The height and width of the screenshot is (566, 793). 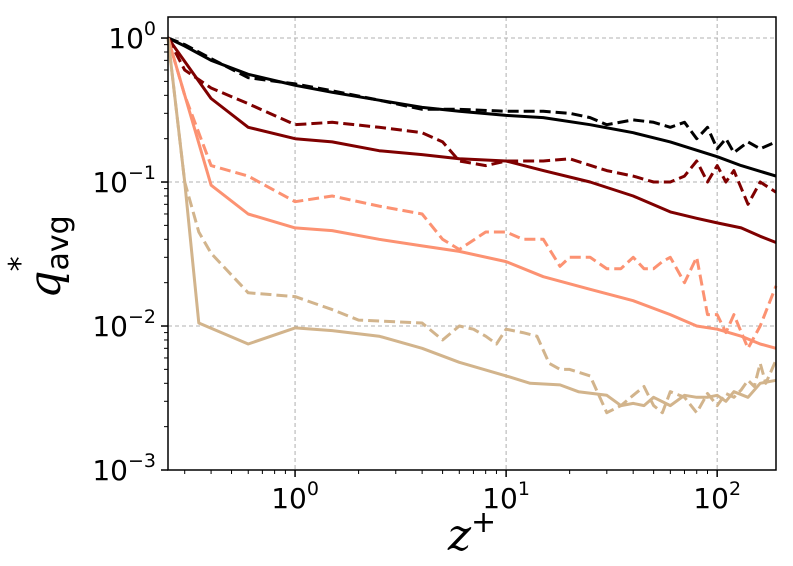 What do you see at coordinates (459, 535) in the screenshot?
I see `x-axis-label-base: z` at bounding box center [459, 535].